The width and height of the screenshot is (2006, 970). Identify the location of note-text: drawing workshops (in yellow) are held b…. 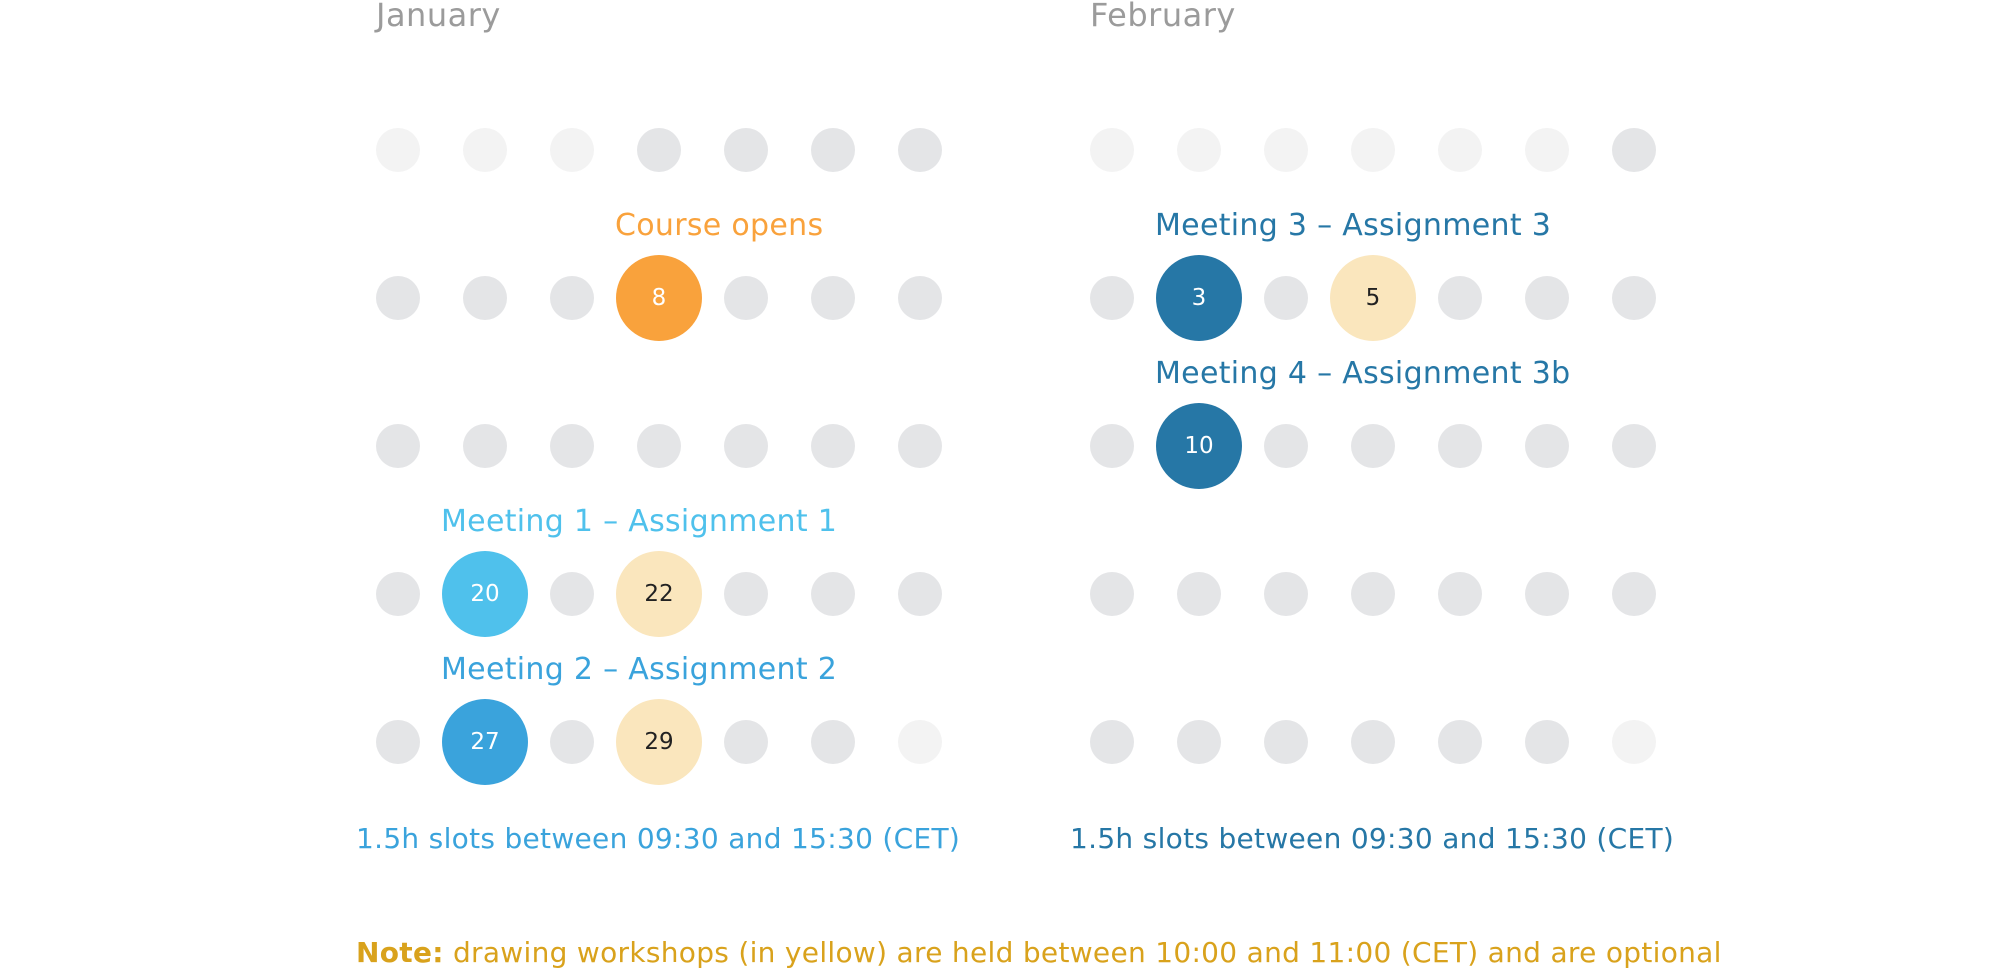
(1082, 952).